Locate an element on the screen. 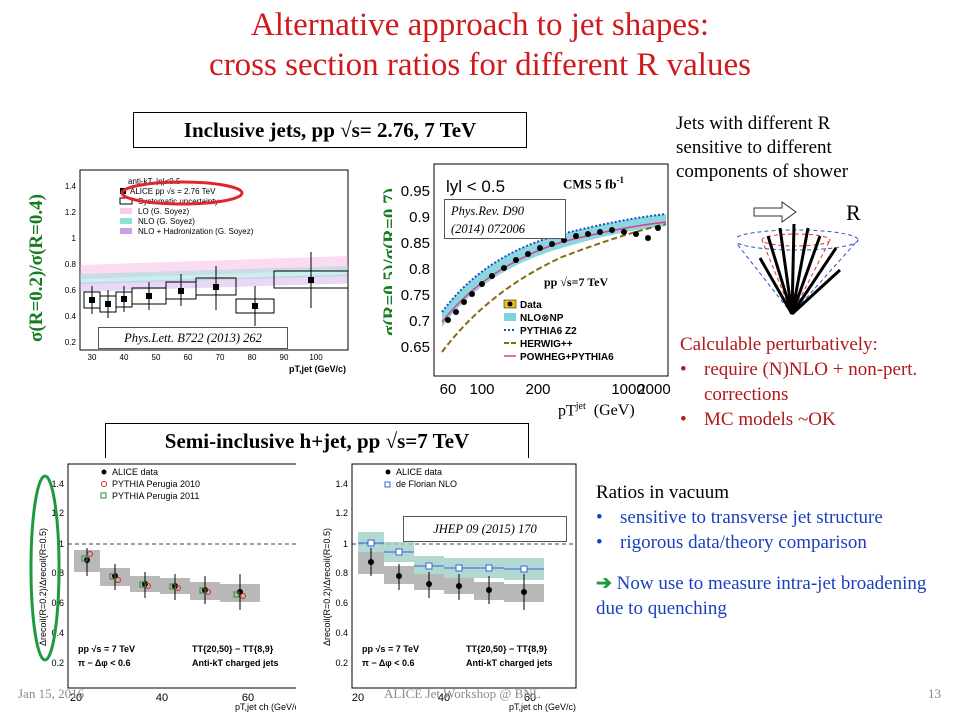 This screenshot has height=720, width=960. plot2-xtick: 1000 is located at coordinates (627, 389).